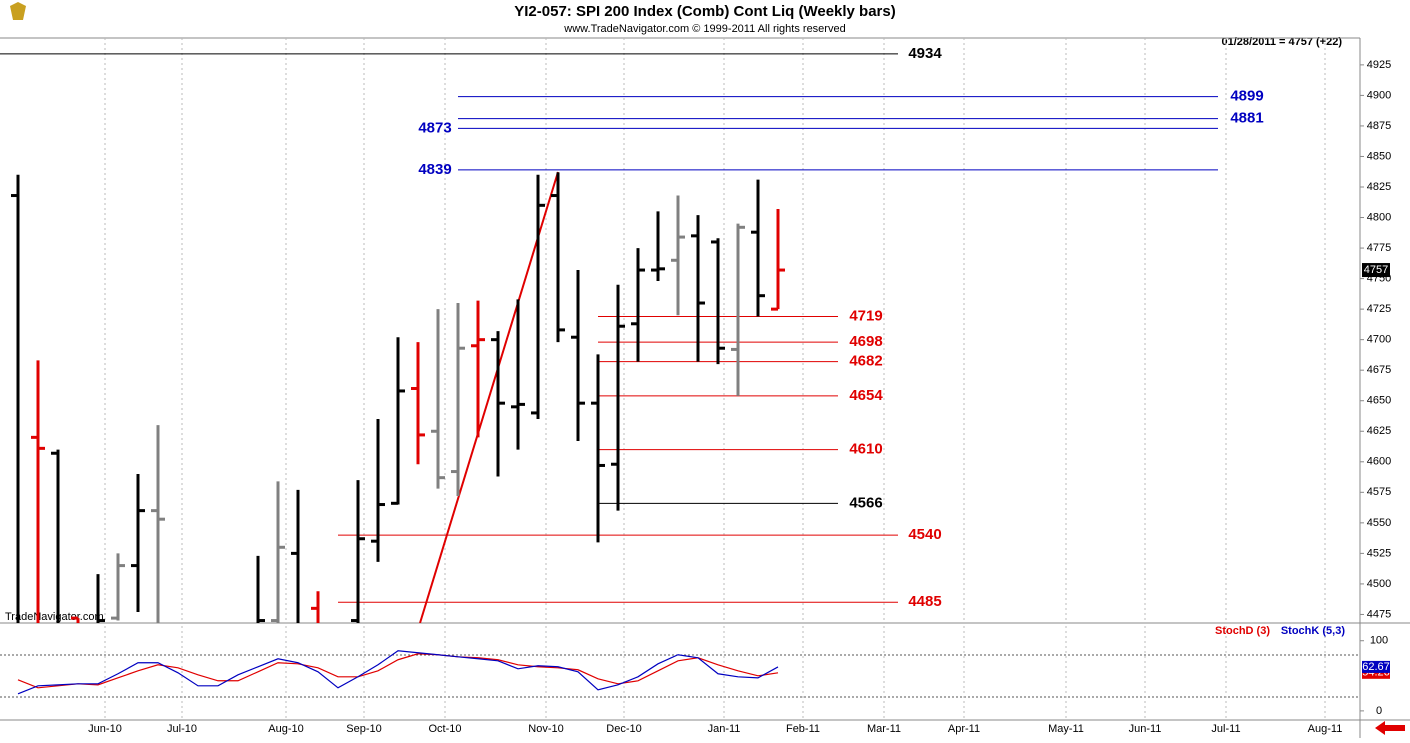 This screenshot has height=743, width=1410. Describe the element at coordinates (1325, 729) in the screenshot. I see `x-tick-label: Aug-11` at that location.